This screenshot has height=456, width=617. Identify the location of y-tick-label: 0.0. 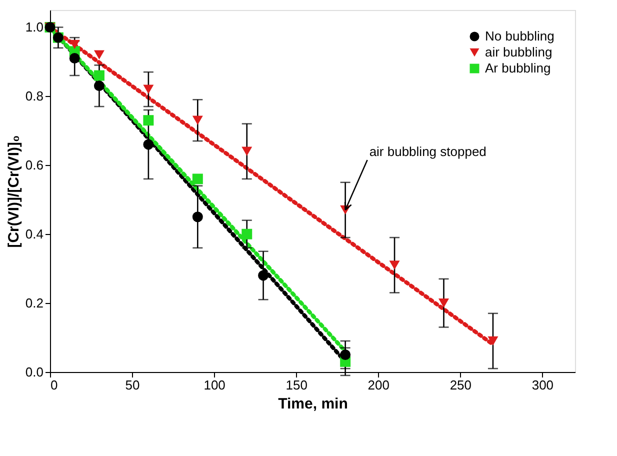
(34, 372).